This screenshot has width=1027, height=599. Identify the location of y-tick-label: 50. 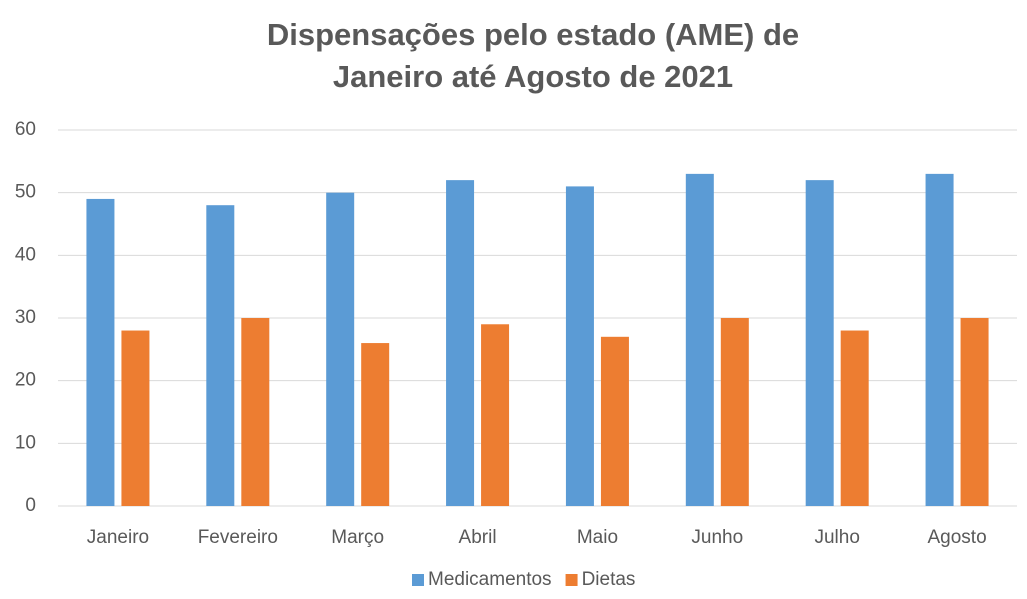
(25, 192).